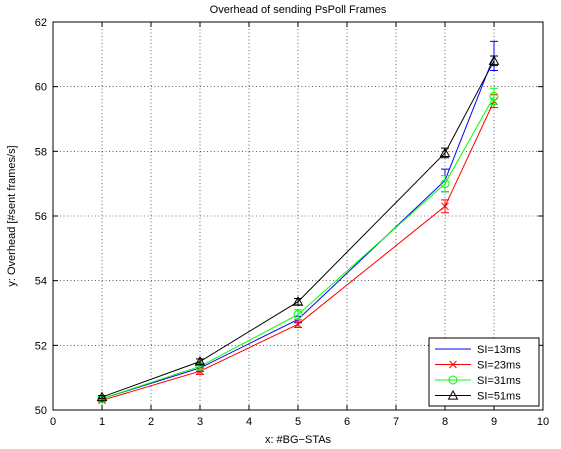  I want to click on y-tick-label: 50, so click(41, 411).